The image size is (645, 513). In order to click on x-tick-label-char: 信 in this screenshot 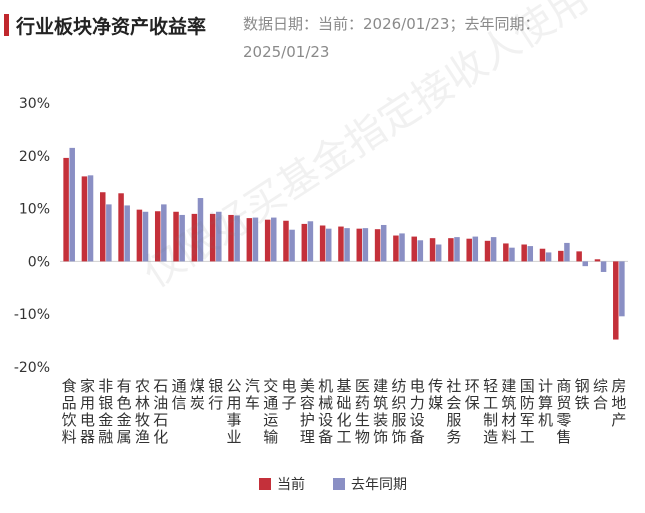, I will do `click(179, 403)`.